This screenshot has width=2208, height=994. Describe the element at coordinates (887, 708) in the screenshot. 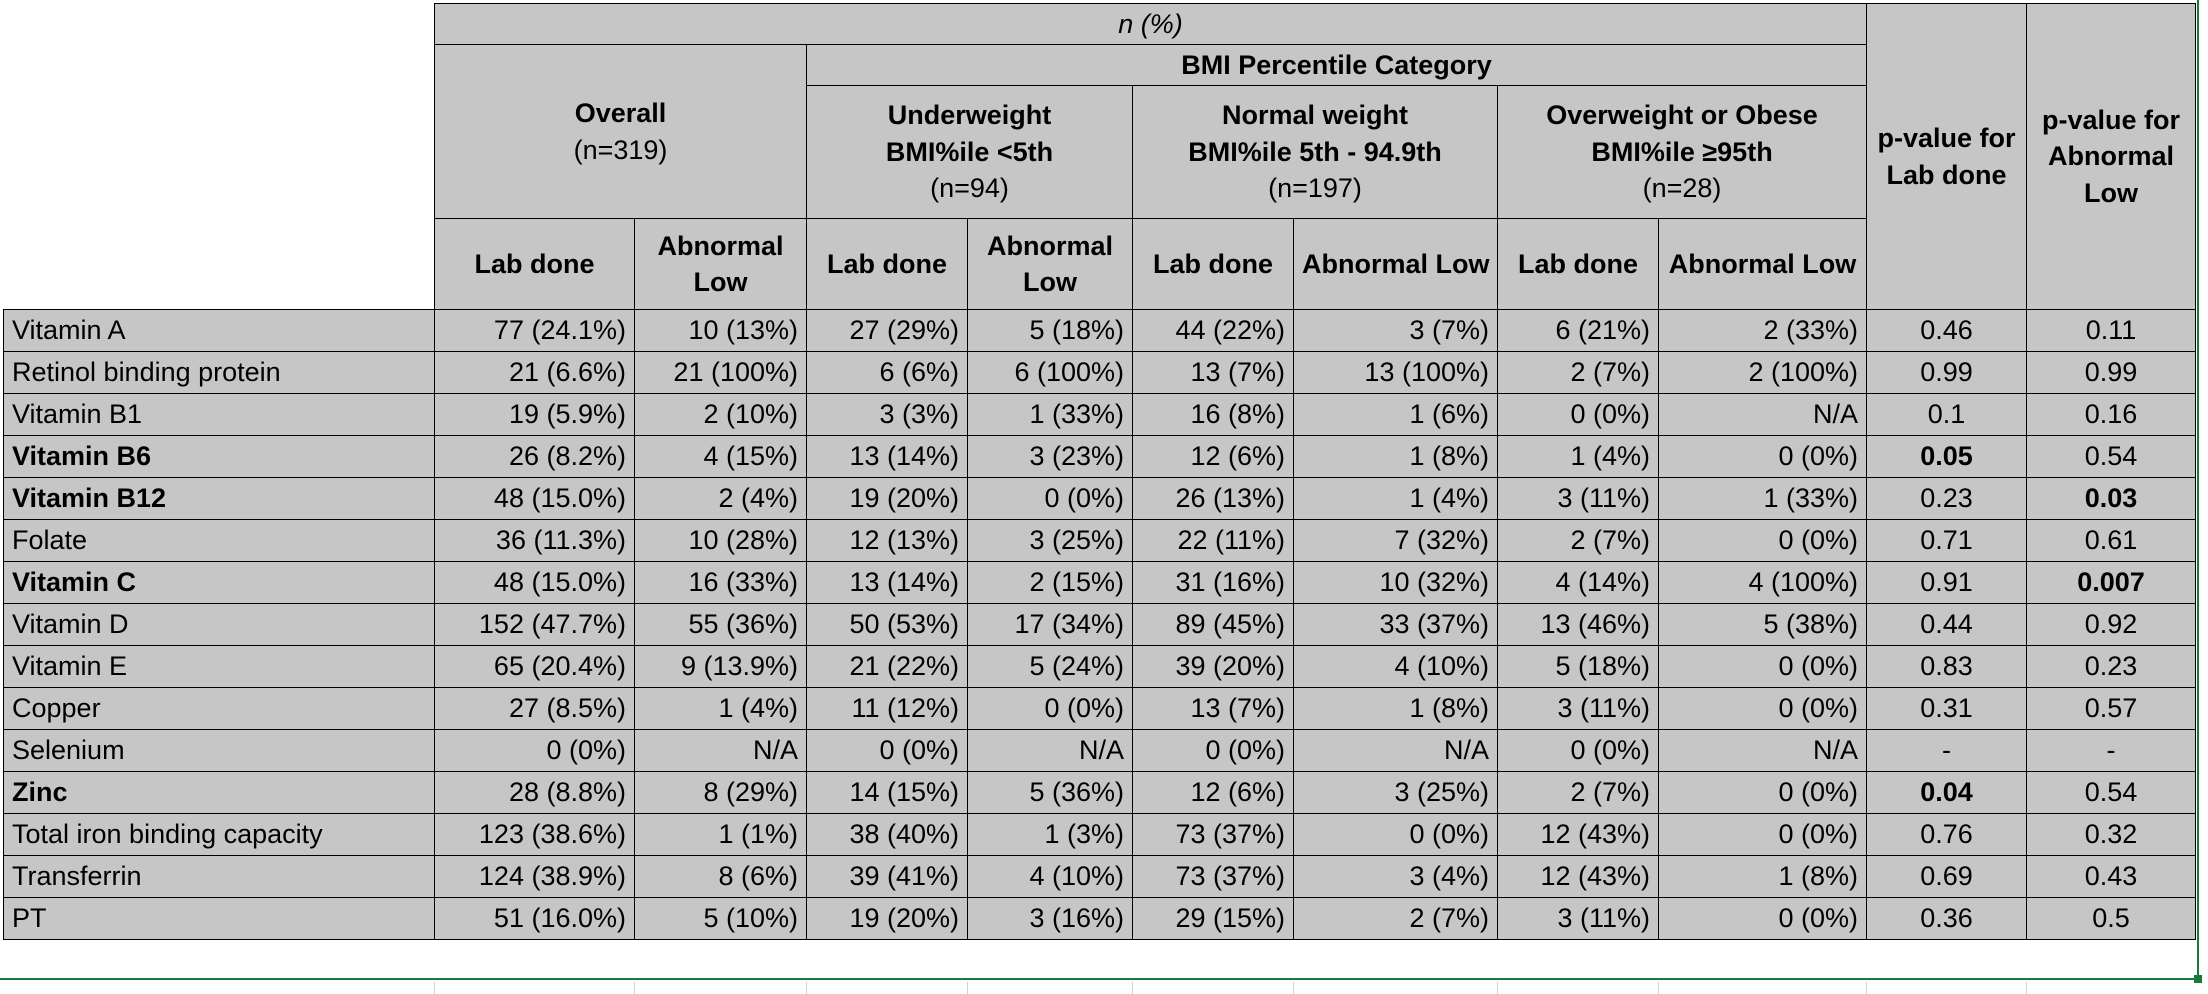

I see `value-cell: 11 (12%)` at that location.